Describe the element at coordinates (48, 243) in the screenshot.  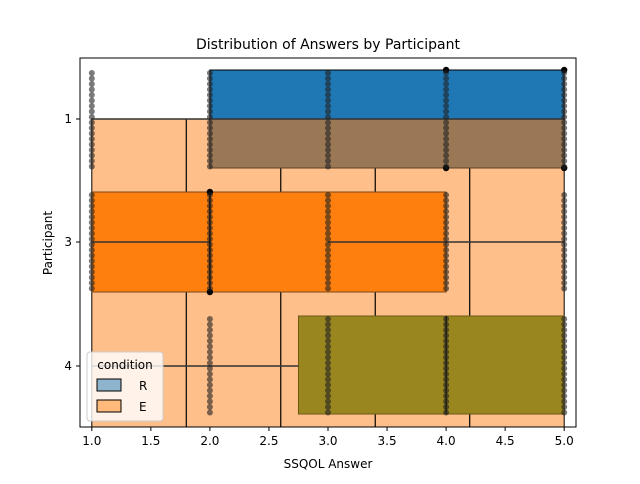
I see `y-axis-label: Participant` at that location.